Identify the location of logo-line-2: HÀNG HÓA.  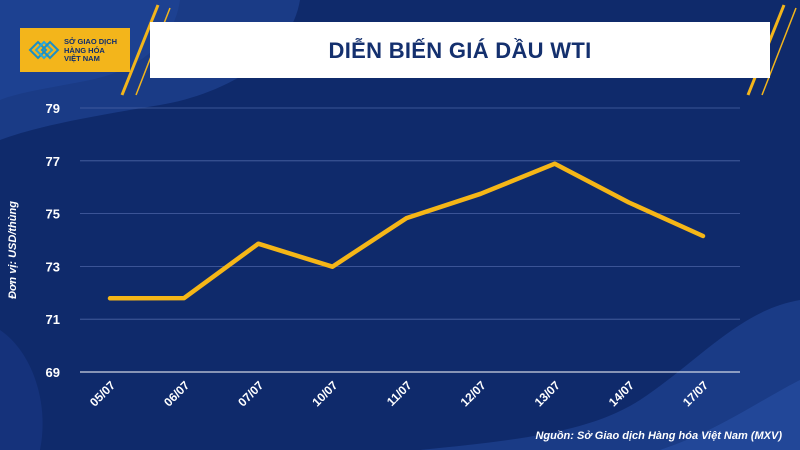
(84, 50).